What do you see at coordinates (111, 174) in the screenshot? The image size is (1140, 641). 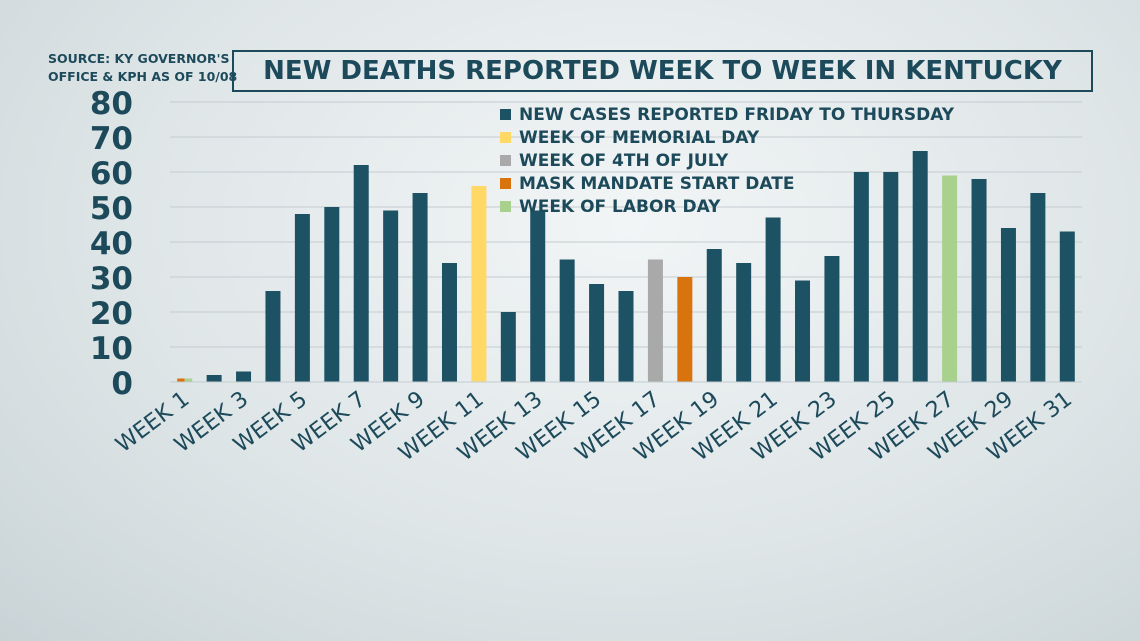 I see `y-tick-label: 60` at bounding box center [111, 174].